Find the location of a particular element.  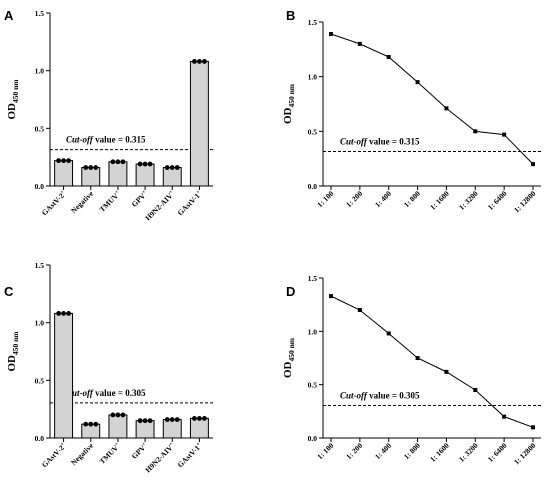

x-tick-label: 1: 100 is located at coordinates (325, 199).